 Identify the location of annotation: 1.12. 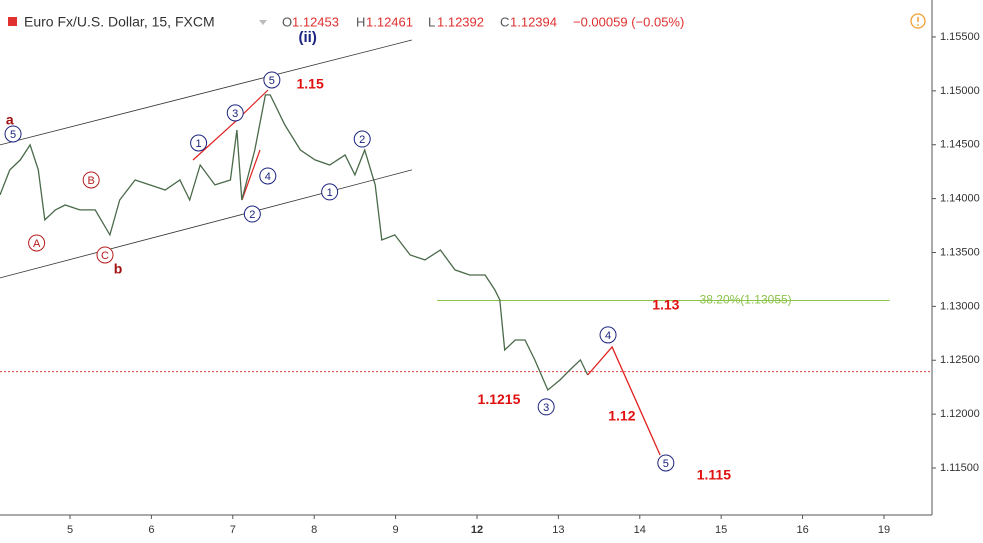
(621, 416).